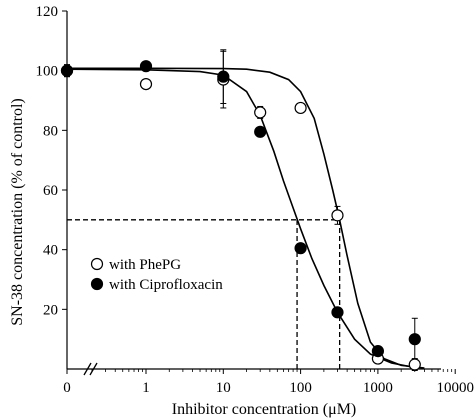 Image resolution: width=474 pixels, height=420 pixels. Describe the element at coordinates (97, 264) in the screenshot. I see `legend-marker-phepg` at that location.